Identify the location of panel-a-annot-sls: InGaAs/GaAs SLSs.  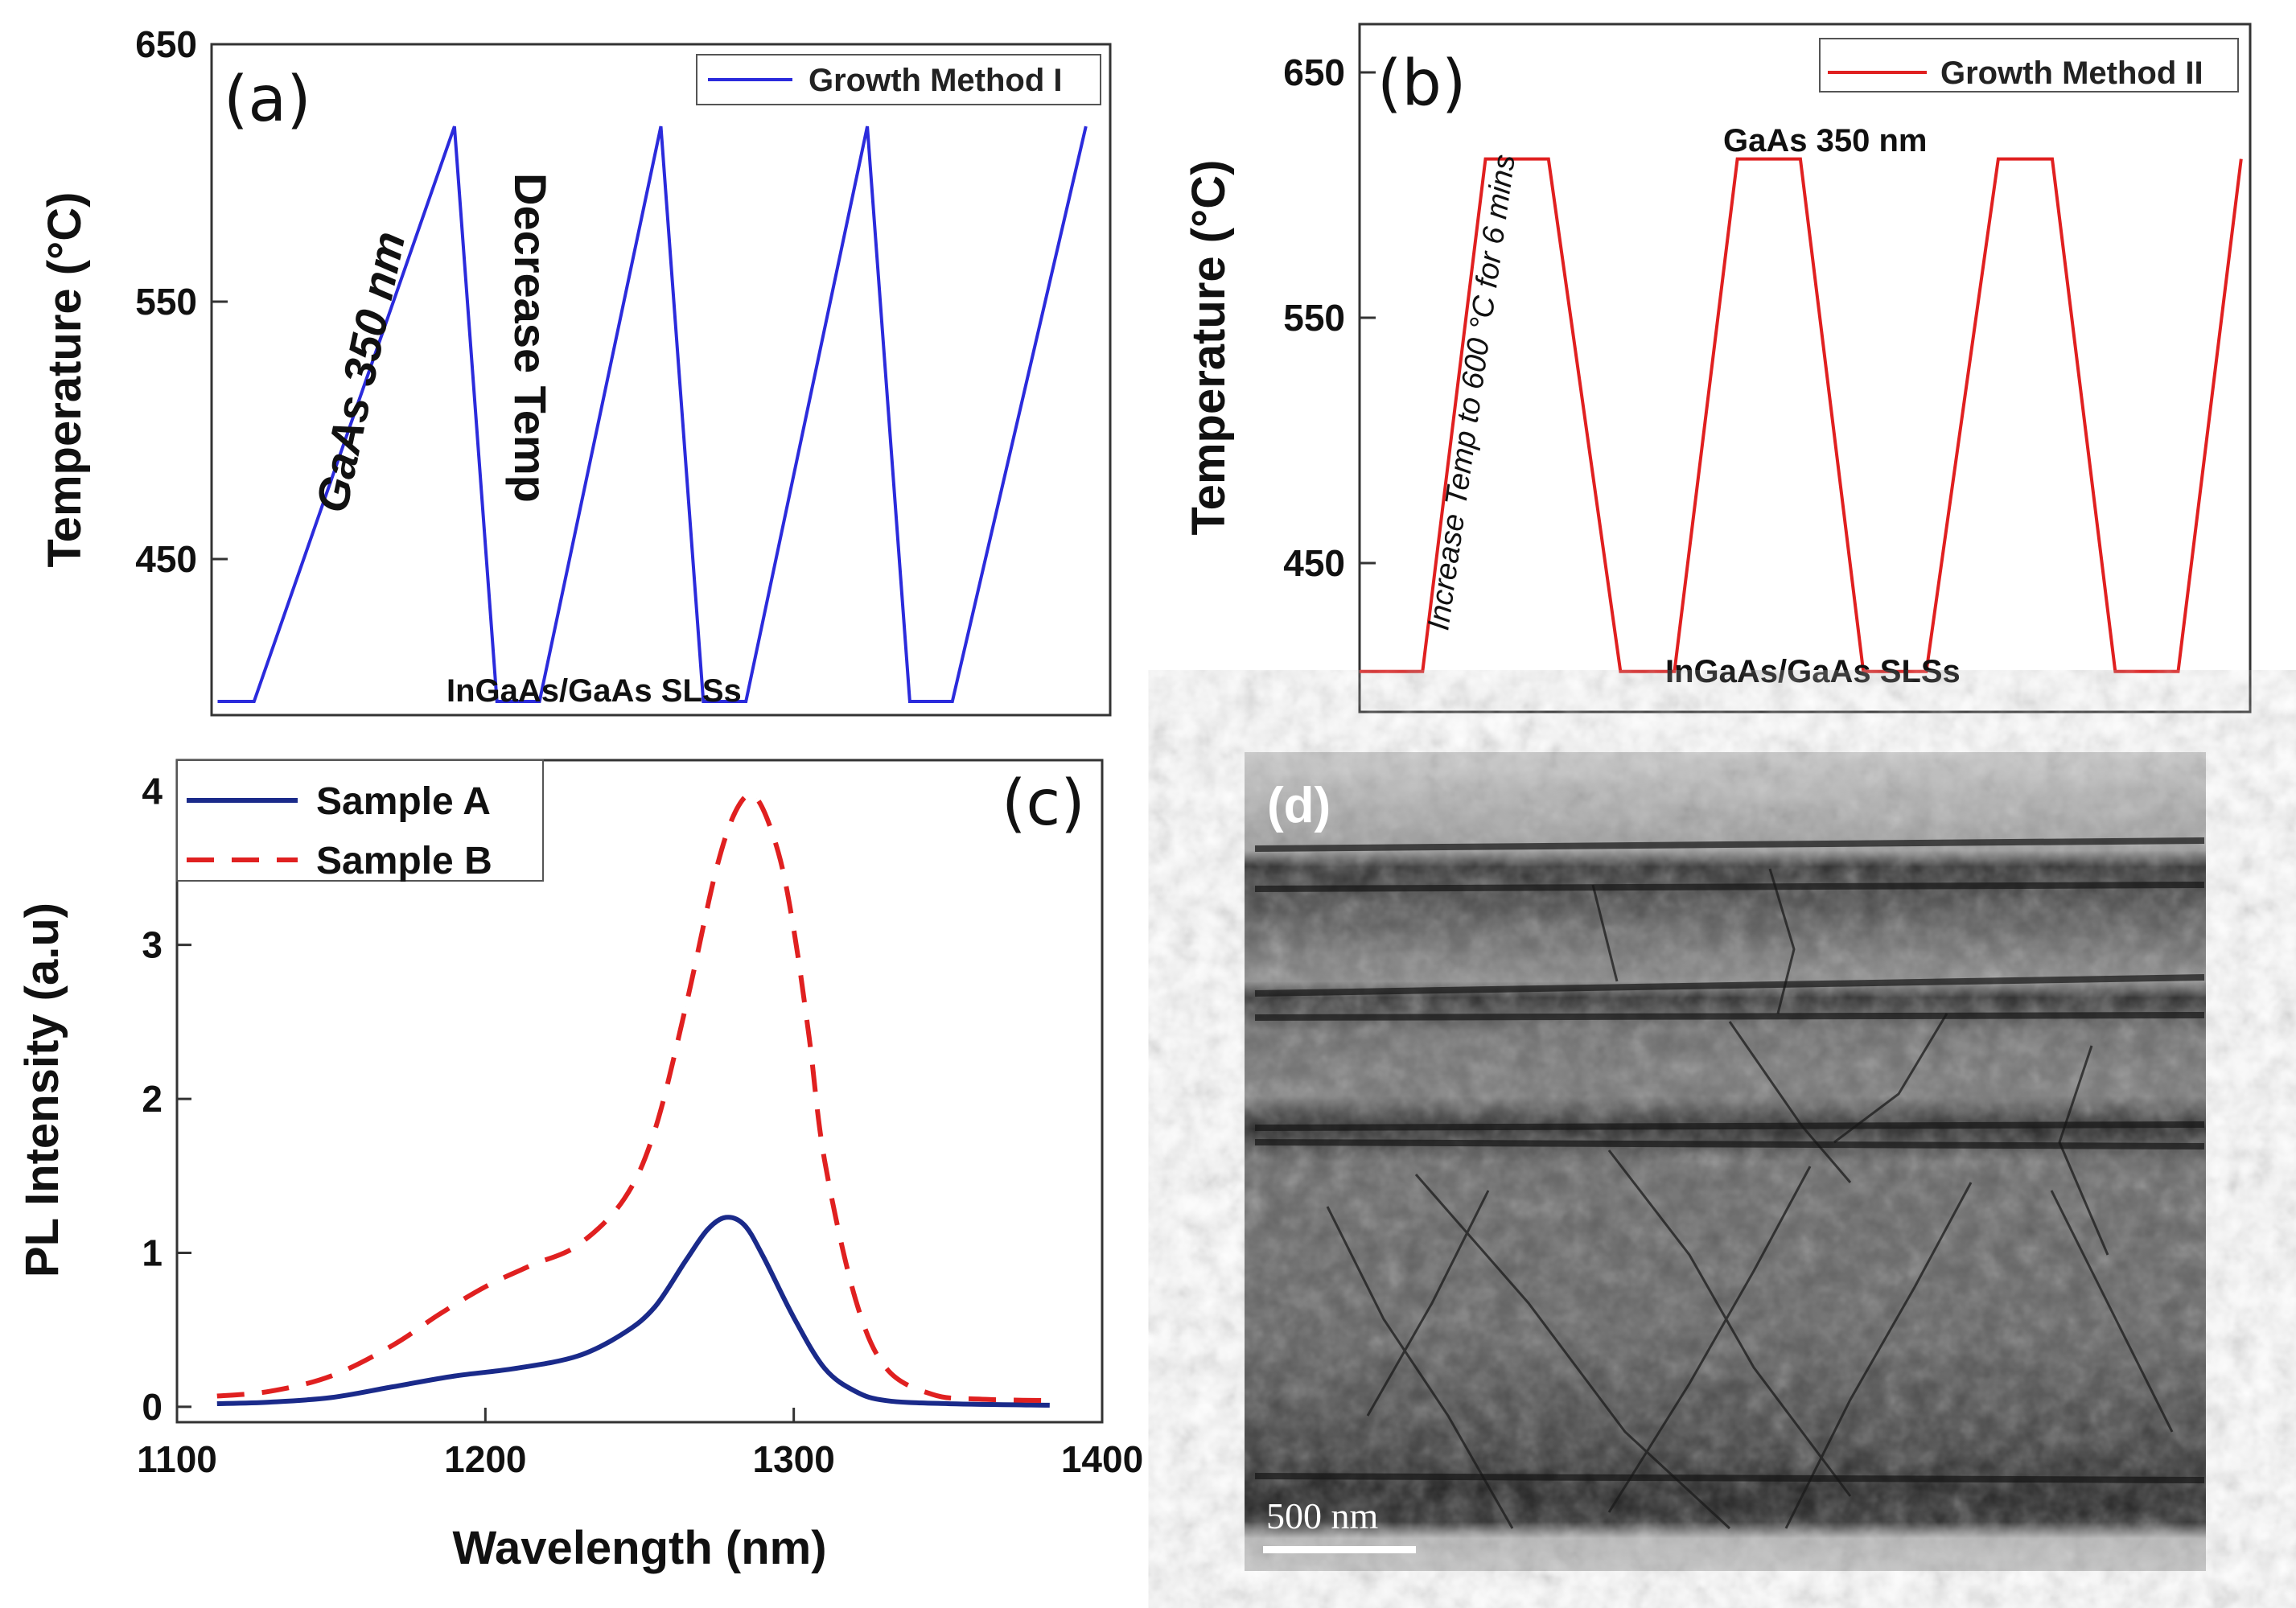
(594, 691).